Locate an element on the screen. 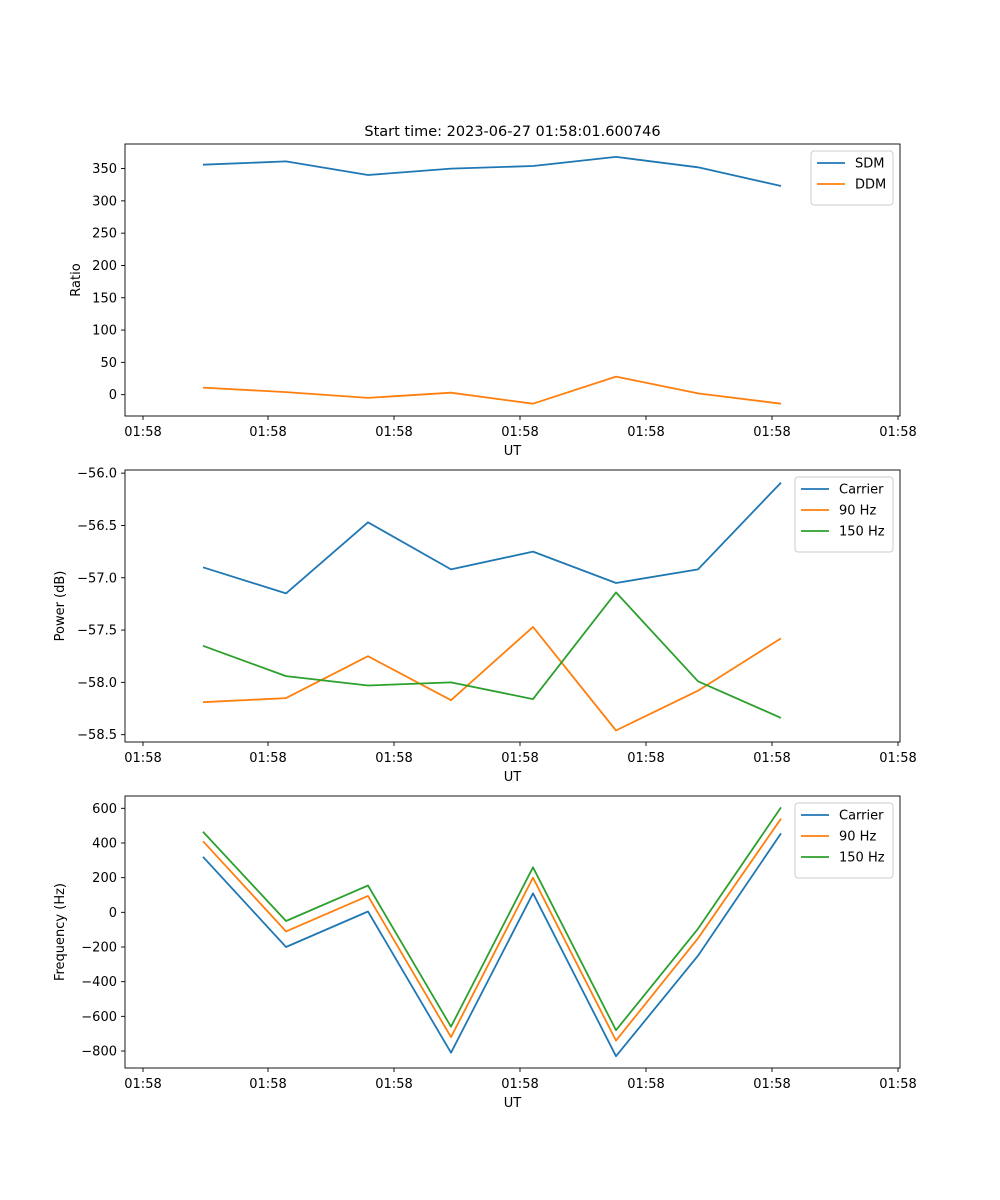 The width and height of the screenshot is (1000, 1200). y-tick-label: −56.0 is located at coordinates (97, 474).